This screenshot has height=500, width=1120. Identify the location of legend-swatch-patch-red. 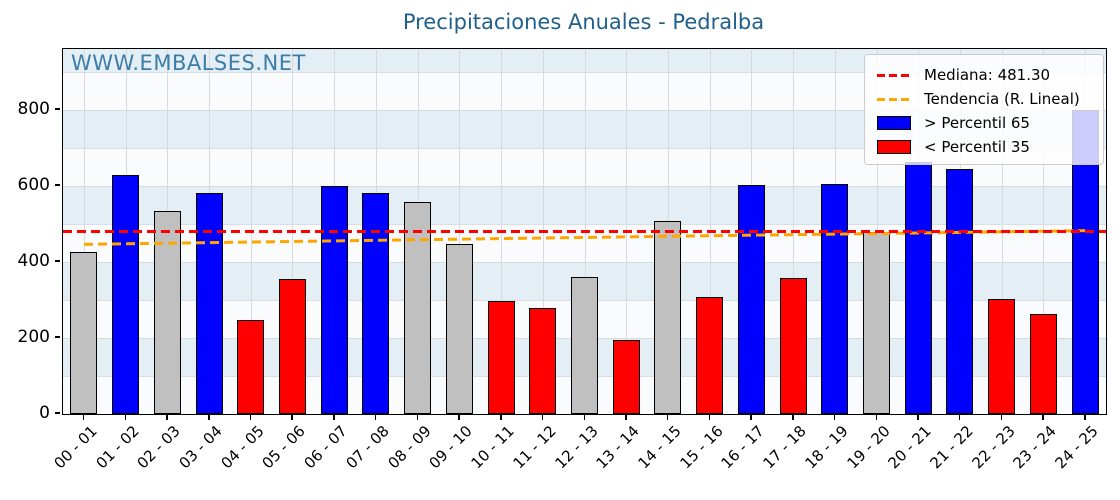
(894, 147).